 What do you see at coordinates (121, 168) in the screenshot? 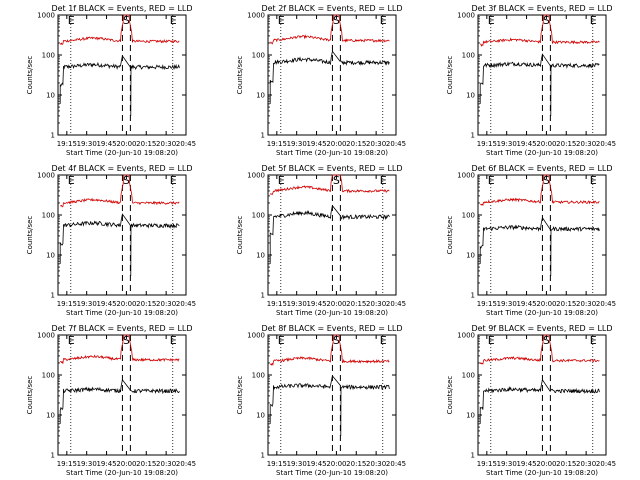
I see `panel-title: Det 4f BLACK = Events, RED = LLD` at bounding box center [121, 168].